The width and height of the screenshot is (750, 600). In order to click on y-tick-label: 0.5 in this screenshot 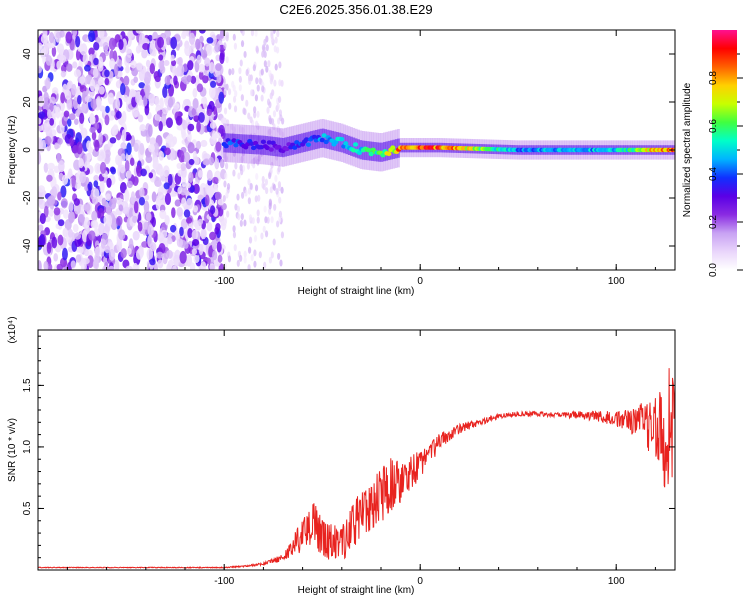, I will do `click(27, 508)`.